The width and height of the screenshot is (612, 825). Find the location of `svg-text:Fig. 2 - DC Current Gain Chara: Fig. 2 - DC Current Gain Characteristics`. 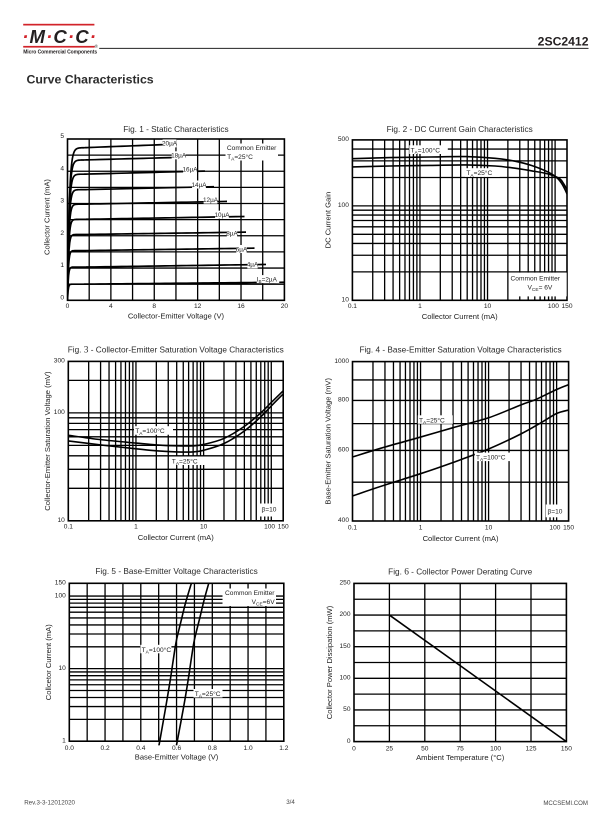

svg-text:Fig. 2 - DC Current Gain Chara: Fig. 2 - DC Current Gain Characteristics is located at coordinates (460, 129).